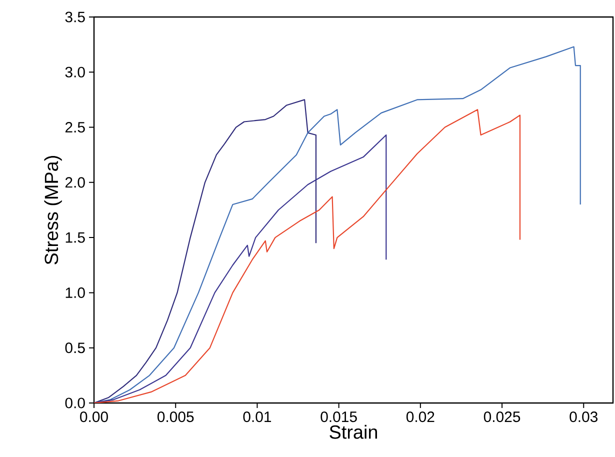  I want to click on y-tick-label: 0.5, so click(75, 348).